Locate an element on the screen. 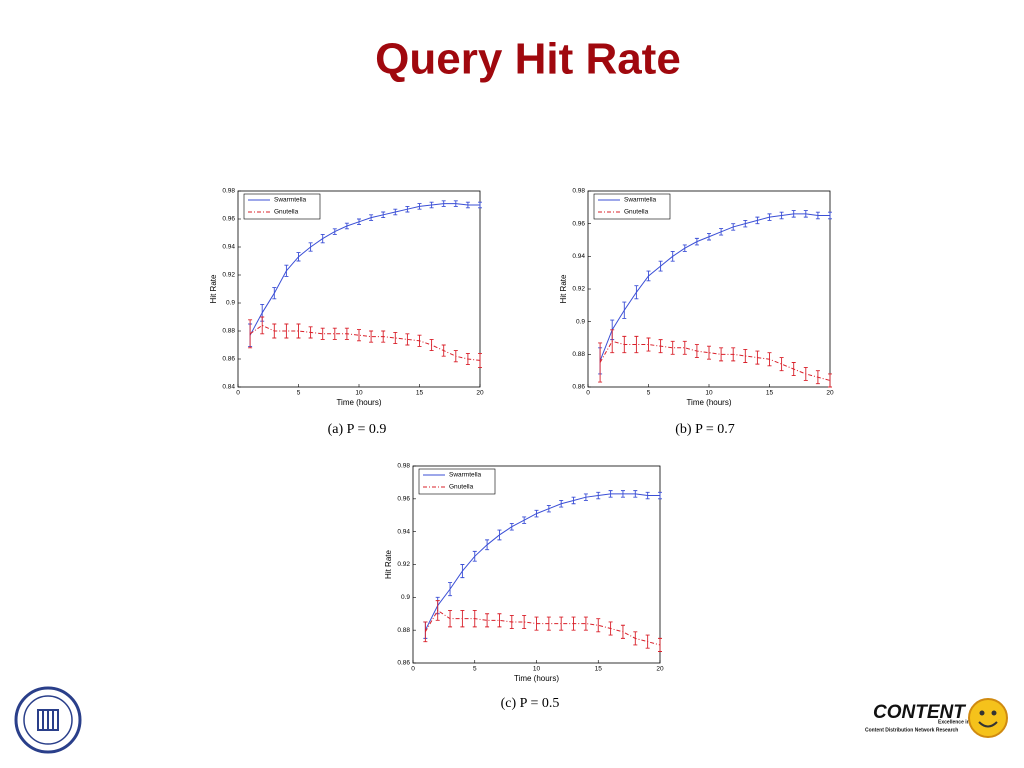 This screenshot has height=768, width=1024. slide-title: Query Hit Rate is located at coordinates (528, 59).